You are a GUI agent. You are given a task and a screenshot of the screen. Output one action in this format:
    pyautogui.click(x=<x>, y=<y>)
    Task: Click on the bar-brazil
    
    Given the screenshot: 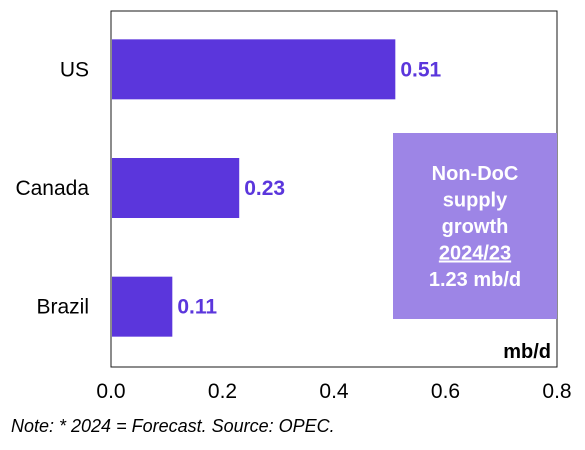 What is the action you would take?
    pyautogui.click(x=142, y=306)
    